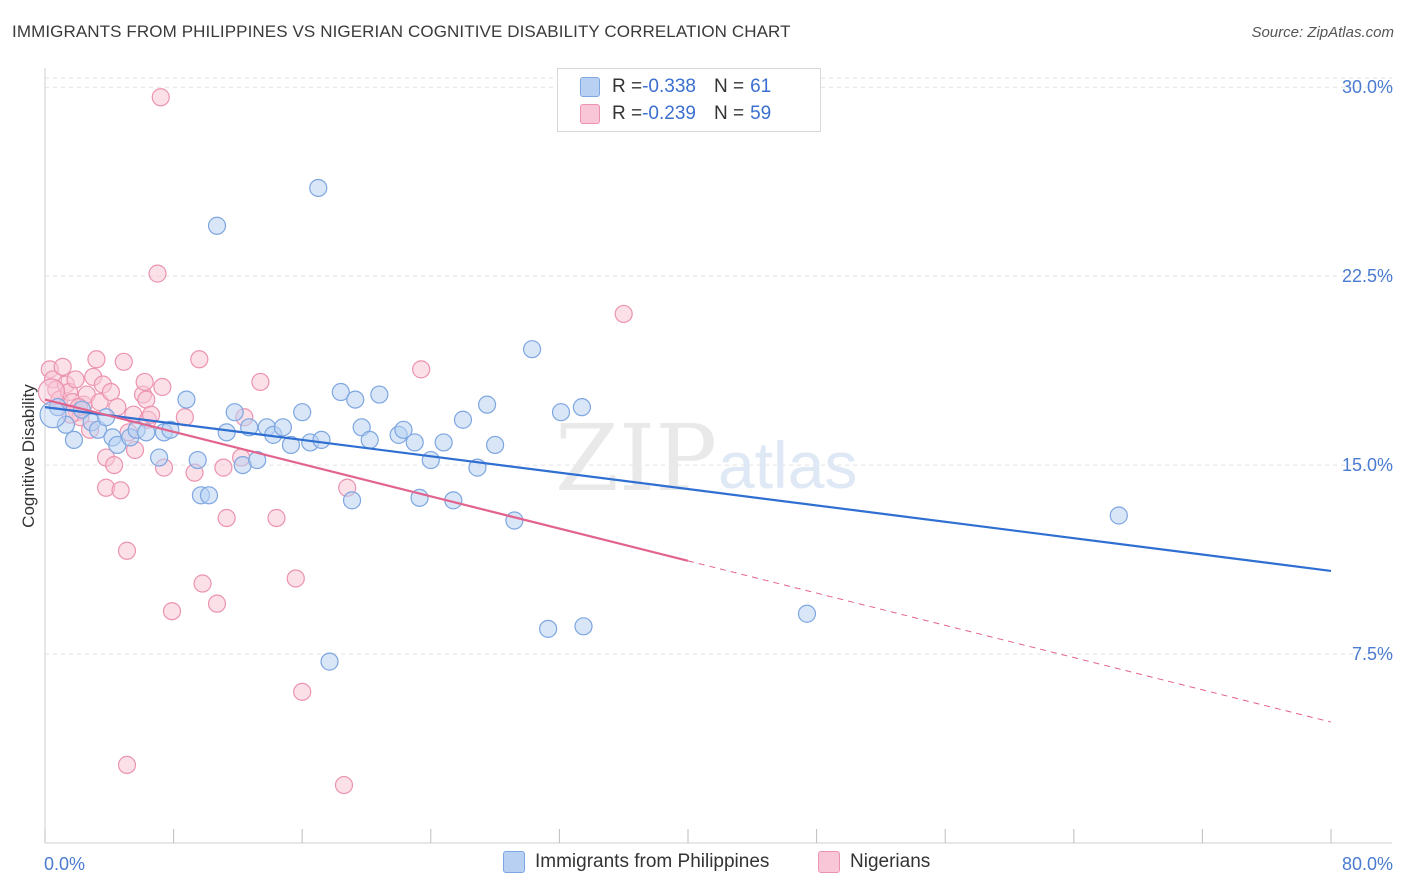 This screenshot has width=1406, height=892. I want to click on legend-row-philippines: R = -0.338 N = 61, so click(675, 87).